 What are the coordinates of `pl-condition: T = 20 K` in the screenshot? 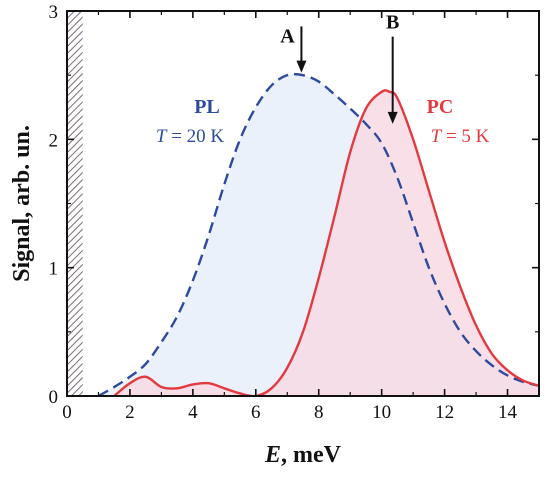 It's located at (190, 136).